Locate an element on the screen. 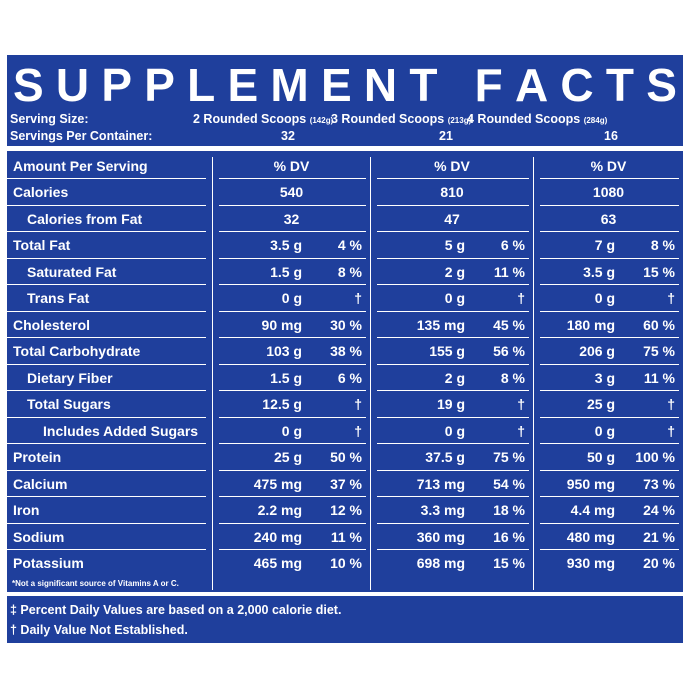 The image size is (690, 700). bottom-divider is located at coordinates (345, 594).